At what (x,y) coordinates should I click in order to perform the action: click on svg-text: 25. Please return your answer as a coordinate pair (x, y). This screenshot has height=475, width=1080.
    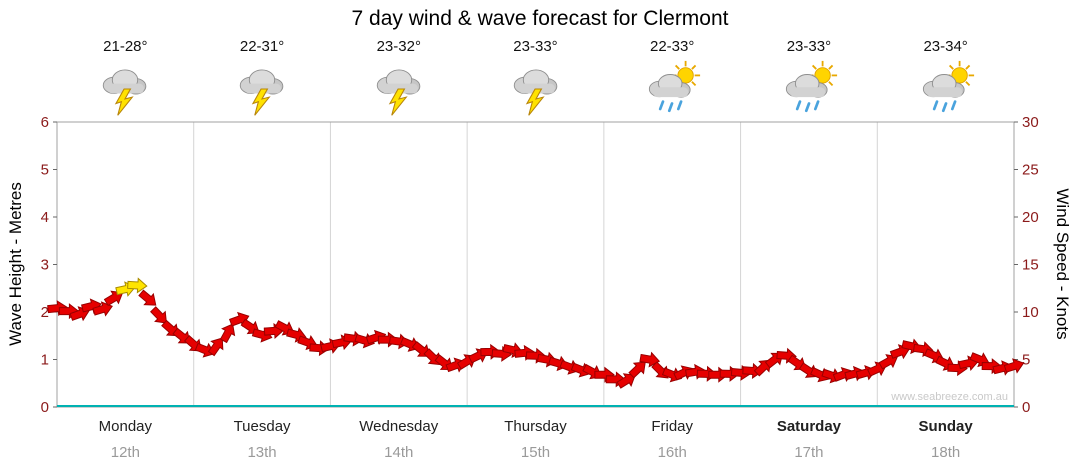
    Looking at the image, I should click on (1030, 170).